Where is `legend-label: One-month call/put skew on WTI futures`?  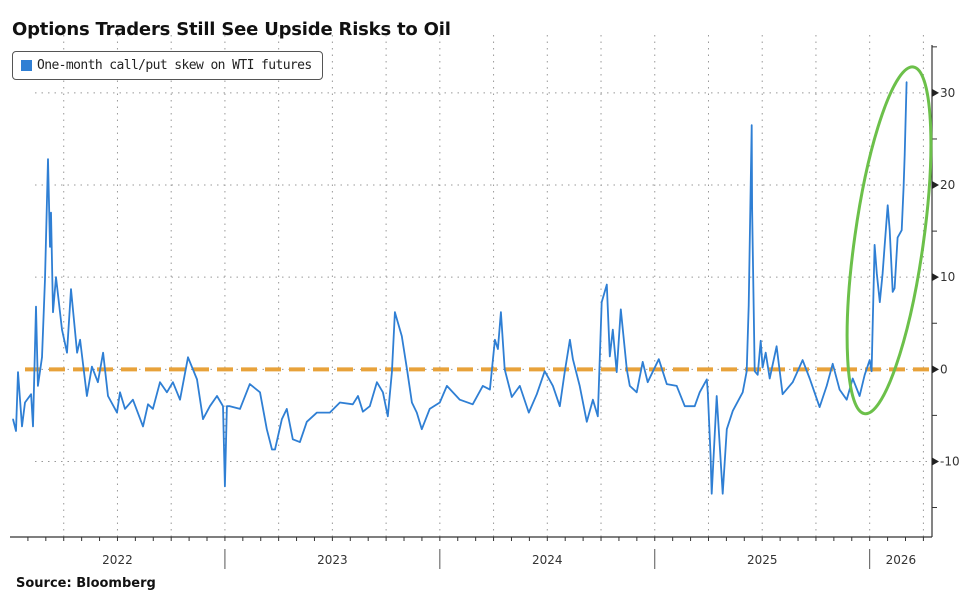
legend-label: One-month call/put skew on WTI futures is located at coordinates (174, 65).